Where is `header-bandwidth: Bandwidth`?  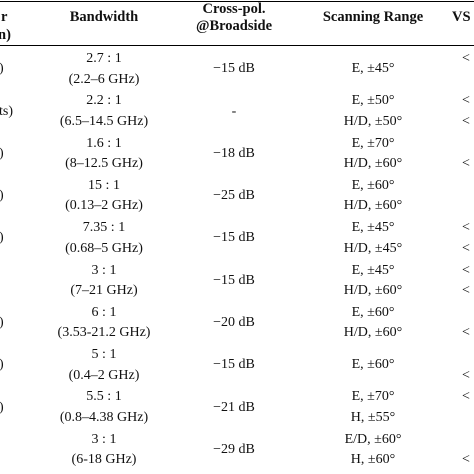 header-bandwidth: Bandwidth is located at coordinates (104, 17).